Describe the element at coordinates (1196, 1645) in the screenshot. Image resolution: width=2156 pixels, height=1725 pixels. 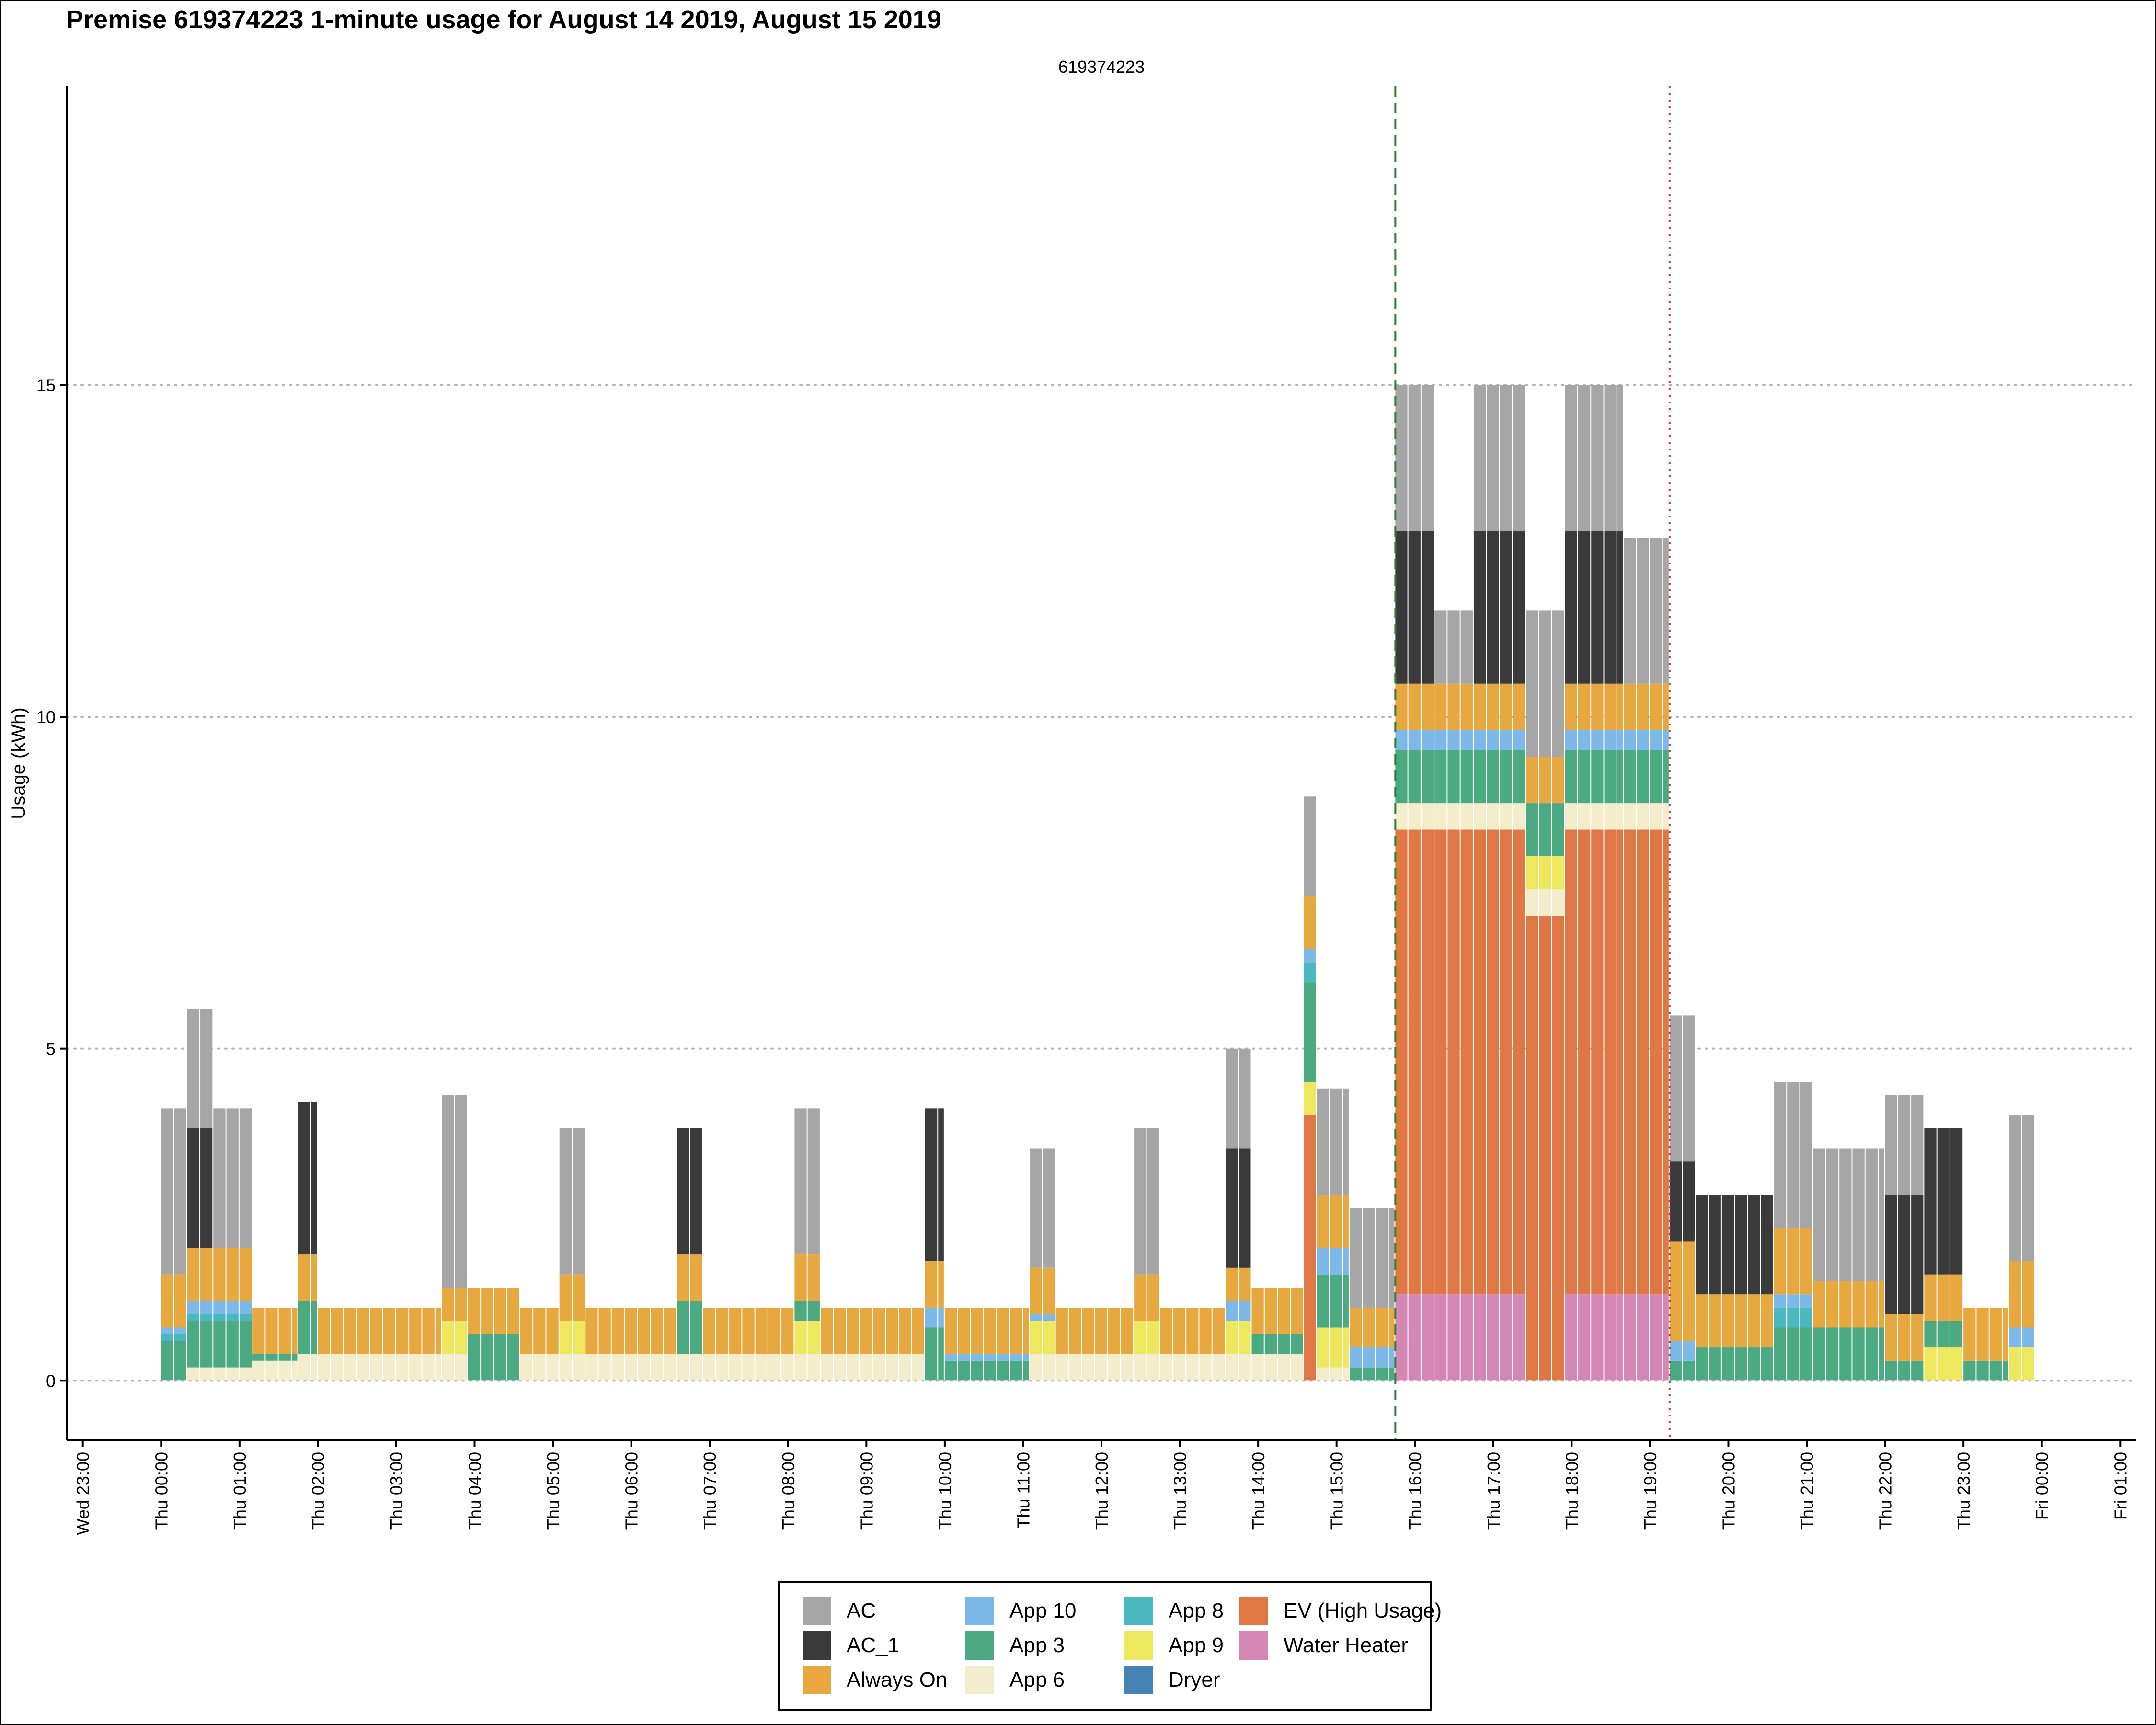
I see `legend-label: App 9` at that location.